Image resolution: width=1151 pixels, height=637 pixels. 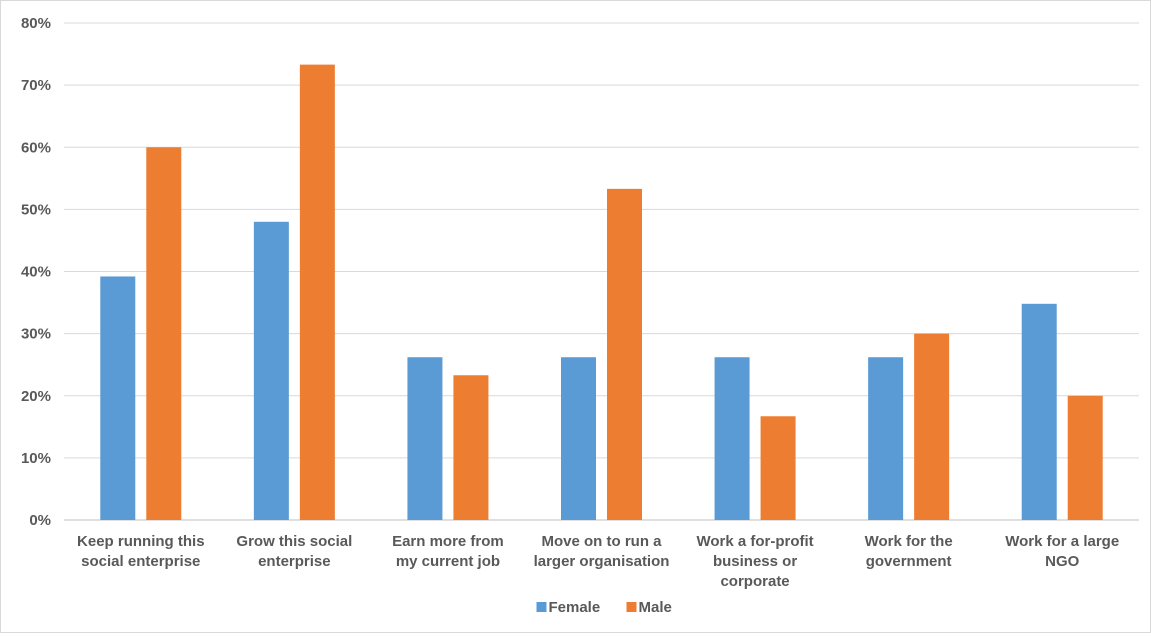 What do you see at coordinates (40, 520) in the screenshot?
I see `y-tick-label: 0%` at bounding box center [40, 520].